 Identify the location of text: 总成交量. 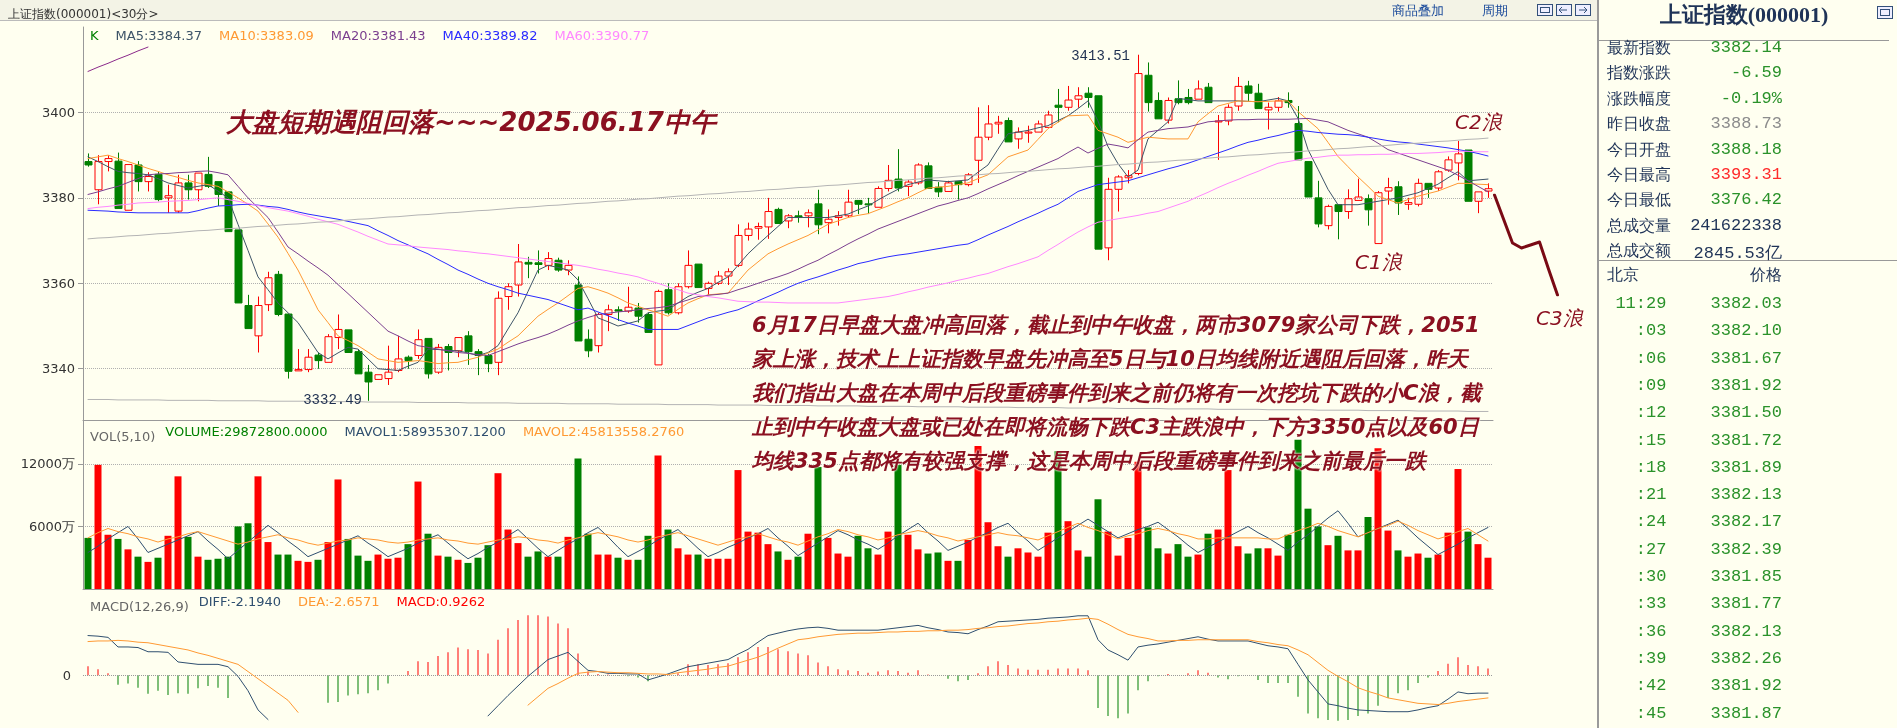
(1639, 225).